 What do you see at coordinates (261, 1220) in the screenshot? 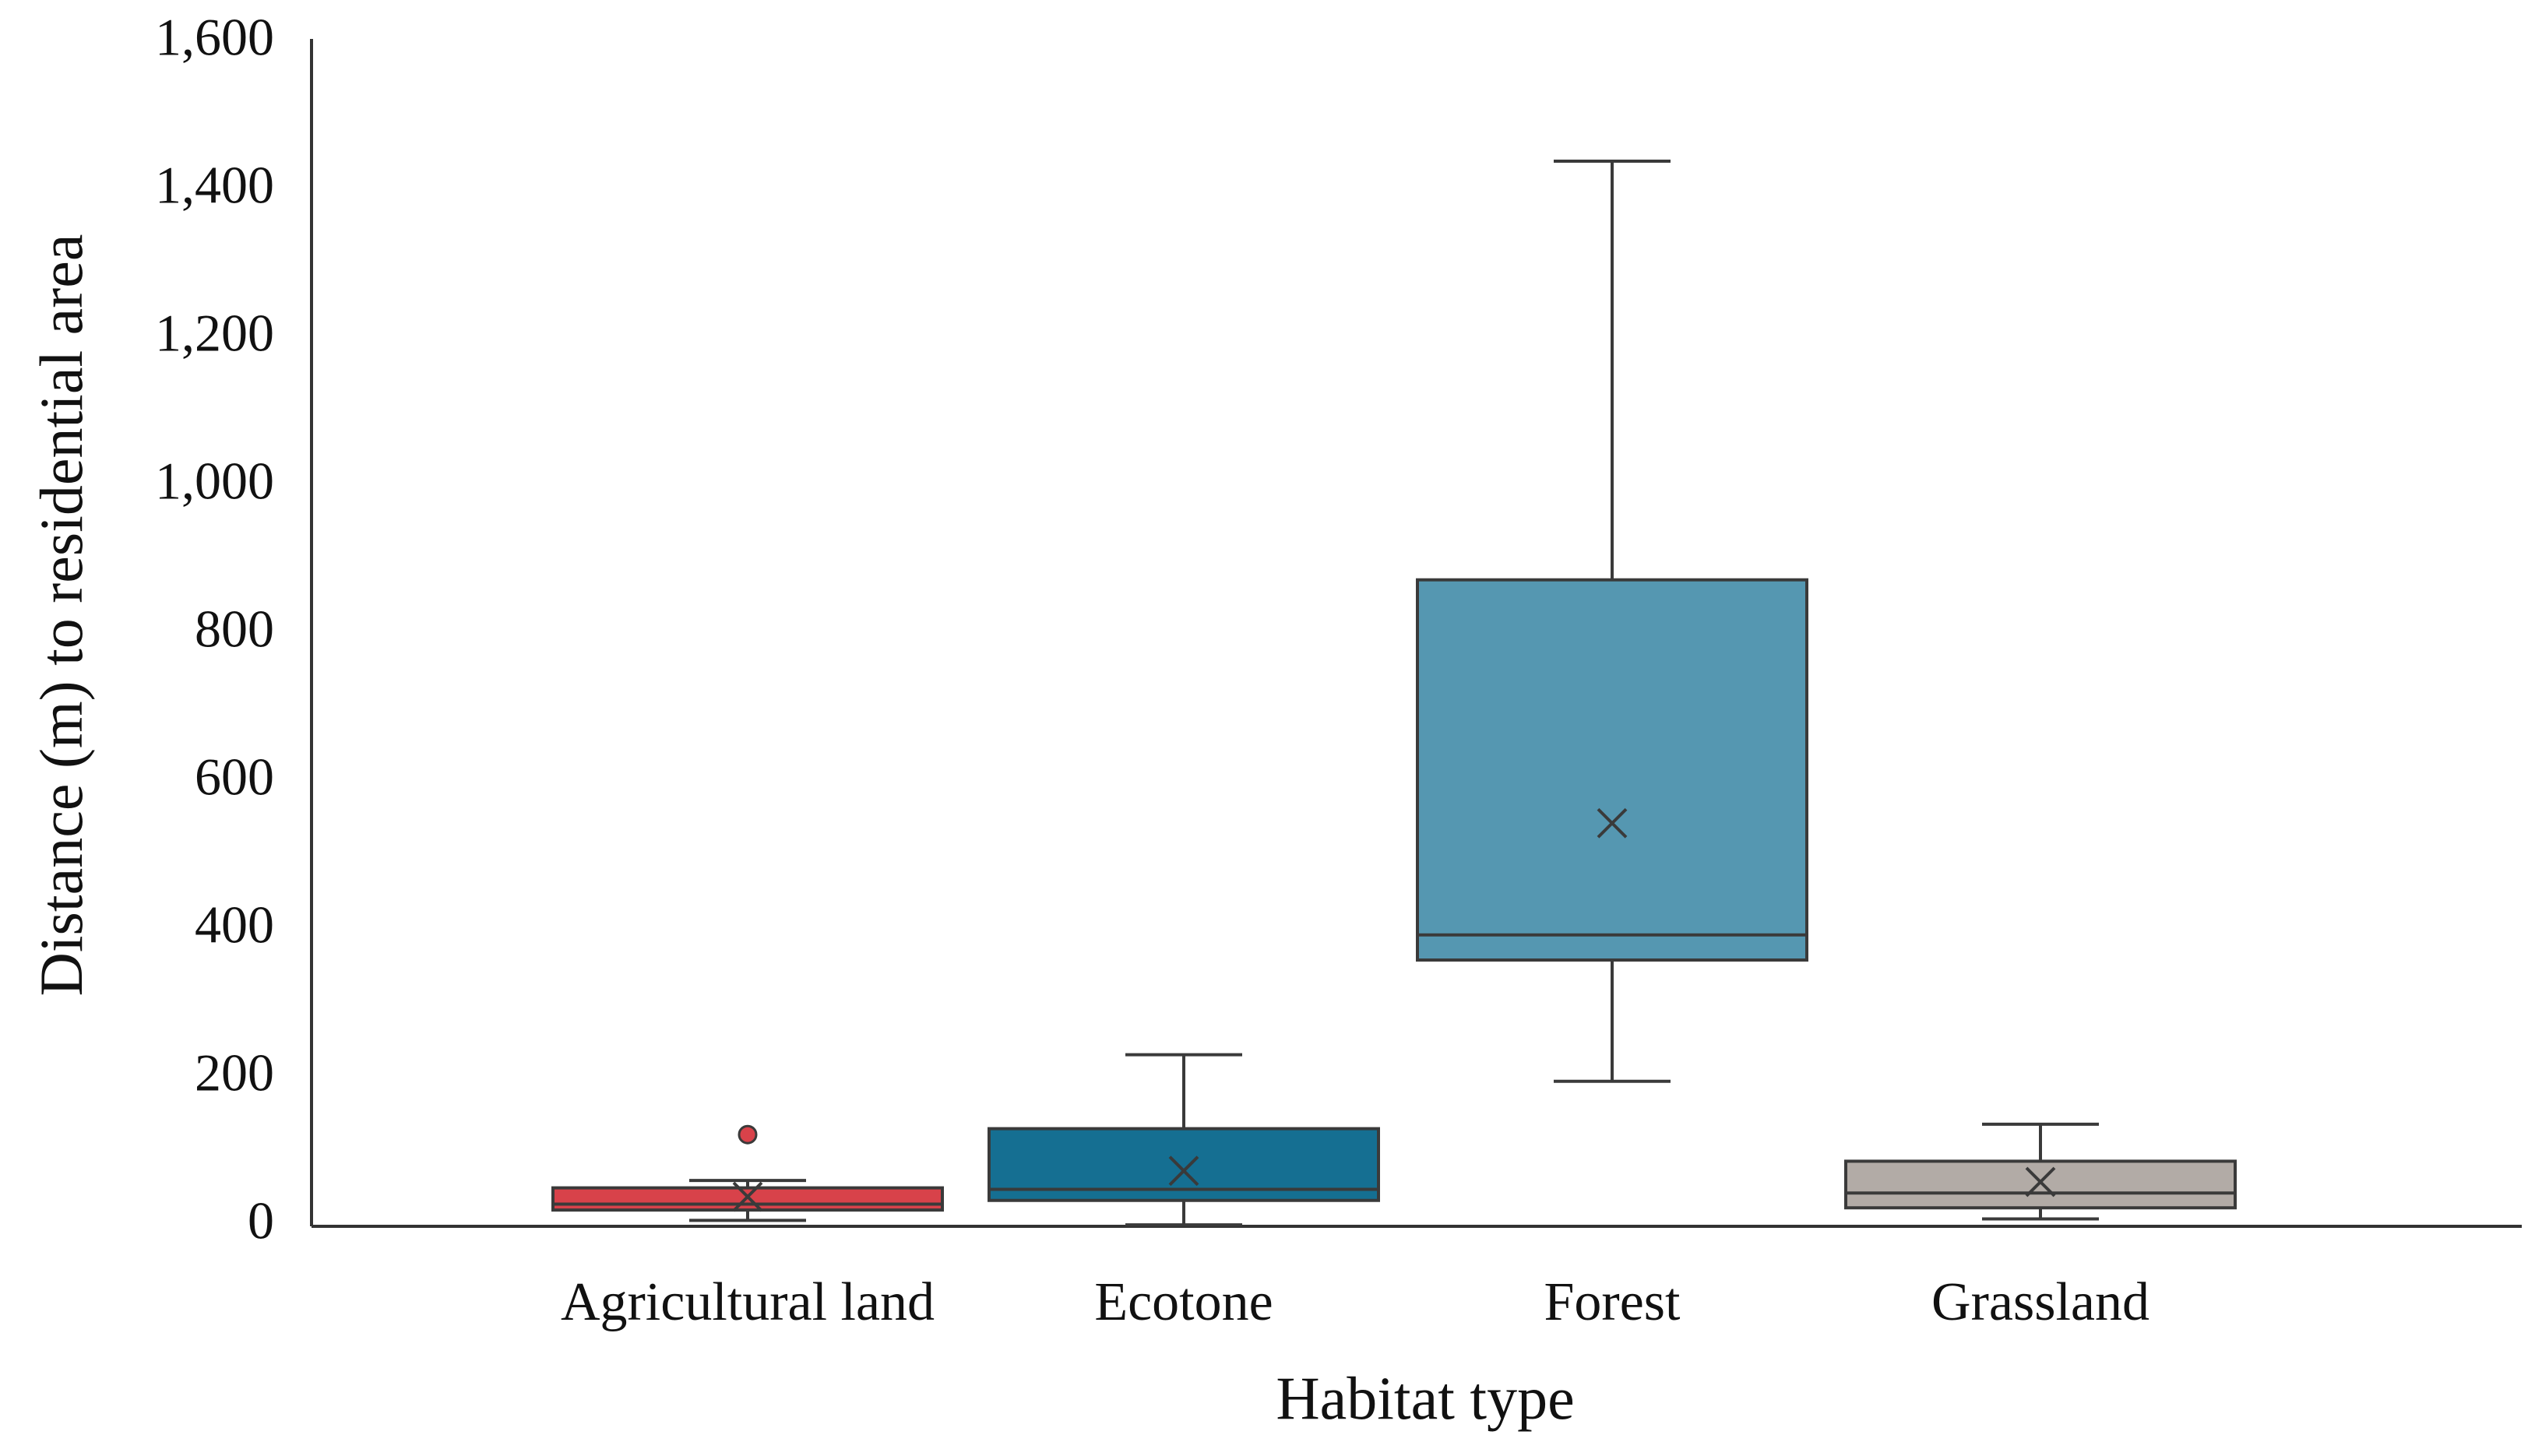
I see `y-tick-label: 0` at bounding box center [261, 1220].